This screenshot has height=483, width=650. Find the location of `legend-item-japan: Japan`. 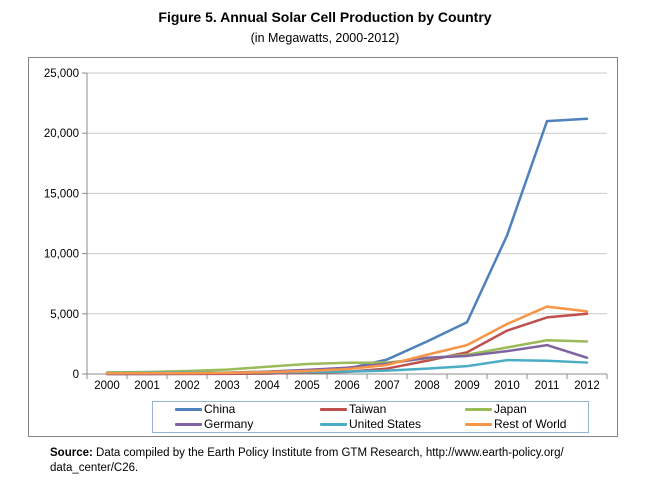

legend-item-japan: Japan is located at coordinates (515, 409).